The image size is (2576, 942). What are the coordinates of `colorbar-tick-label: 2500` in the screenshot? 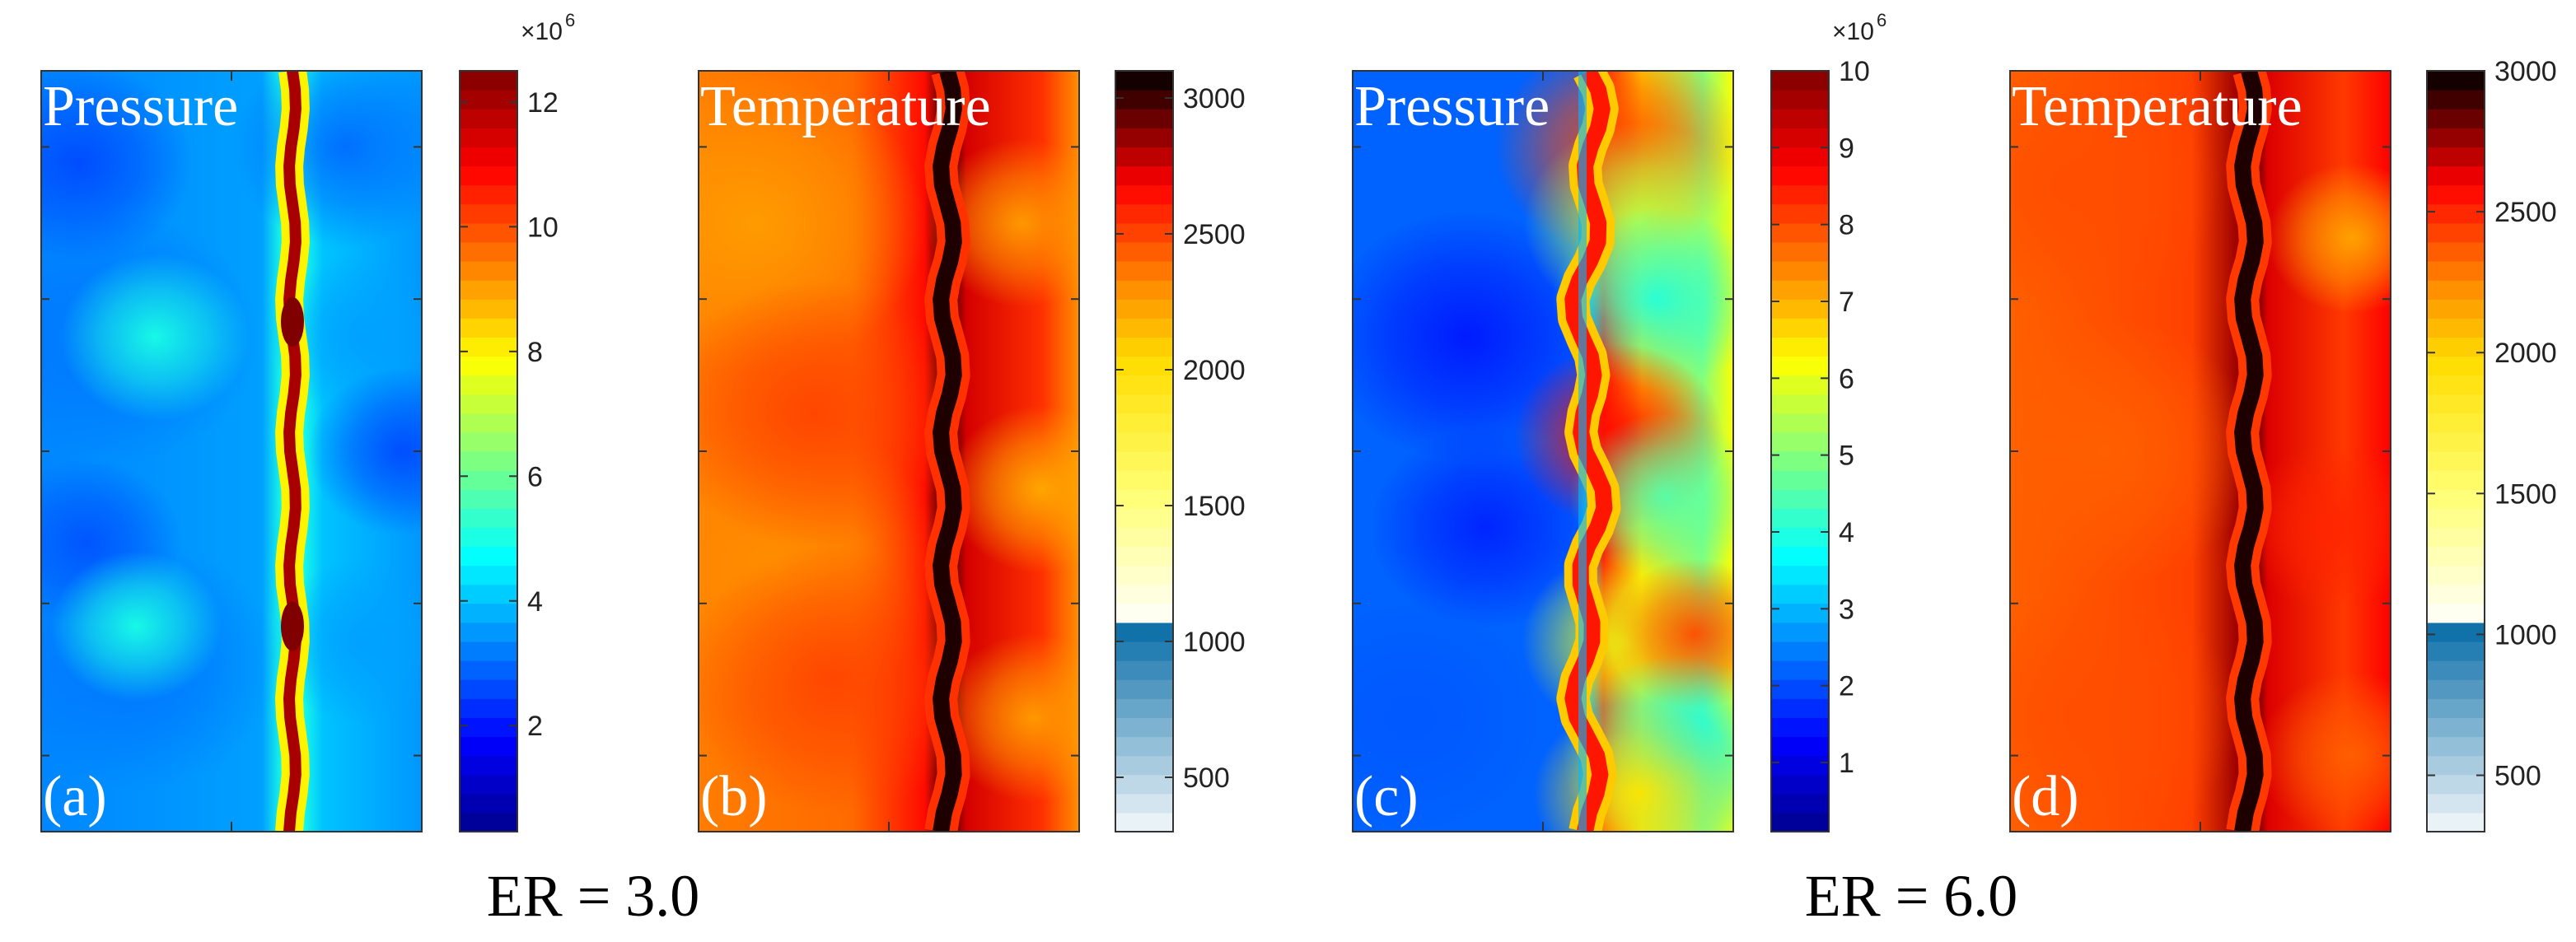 It's located at (2525, 212).